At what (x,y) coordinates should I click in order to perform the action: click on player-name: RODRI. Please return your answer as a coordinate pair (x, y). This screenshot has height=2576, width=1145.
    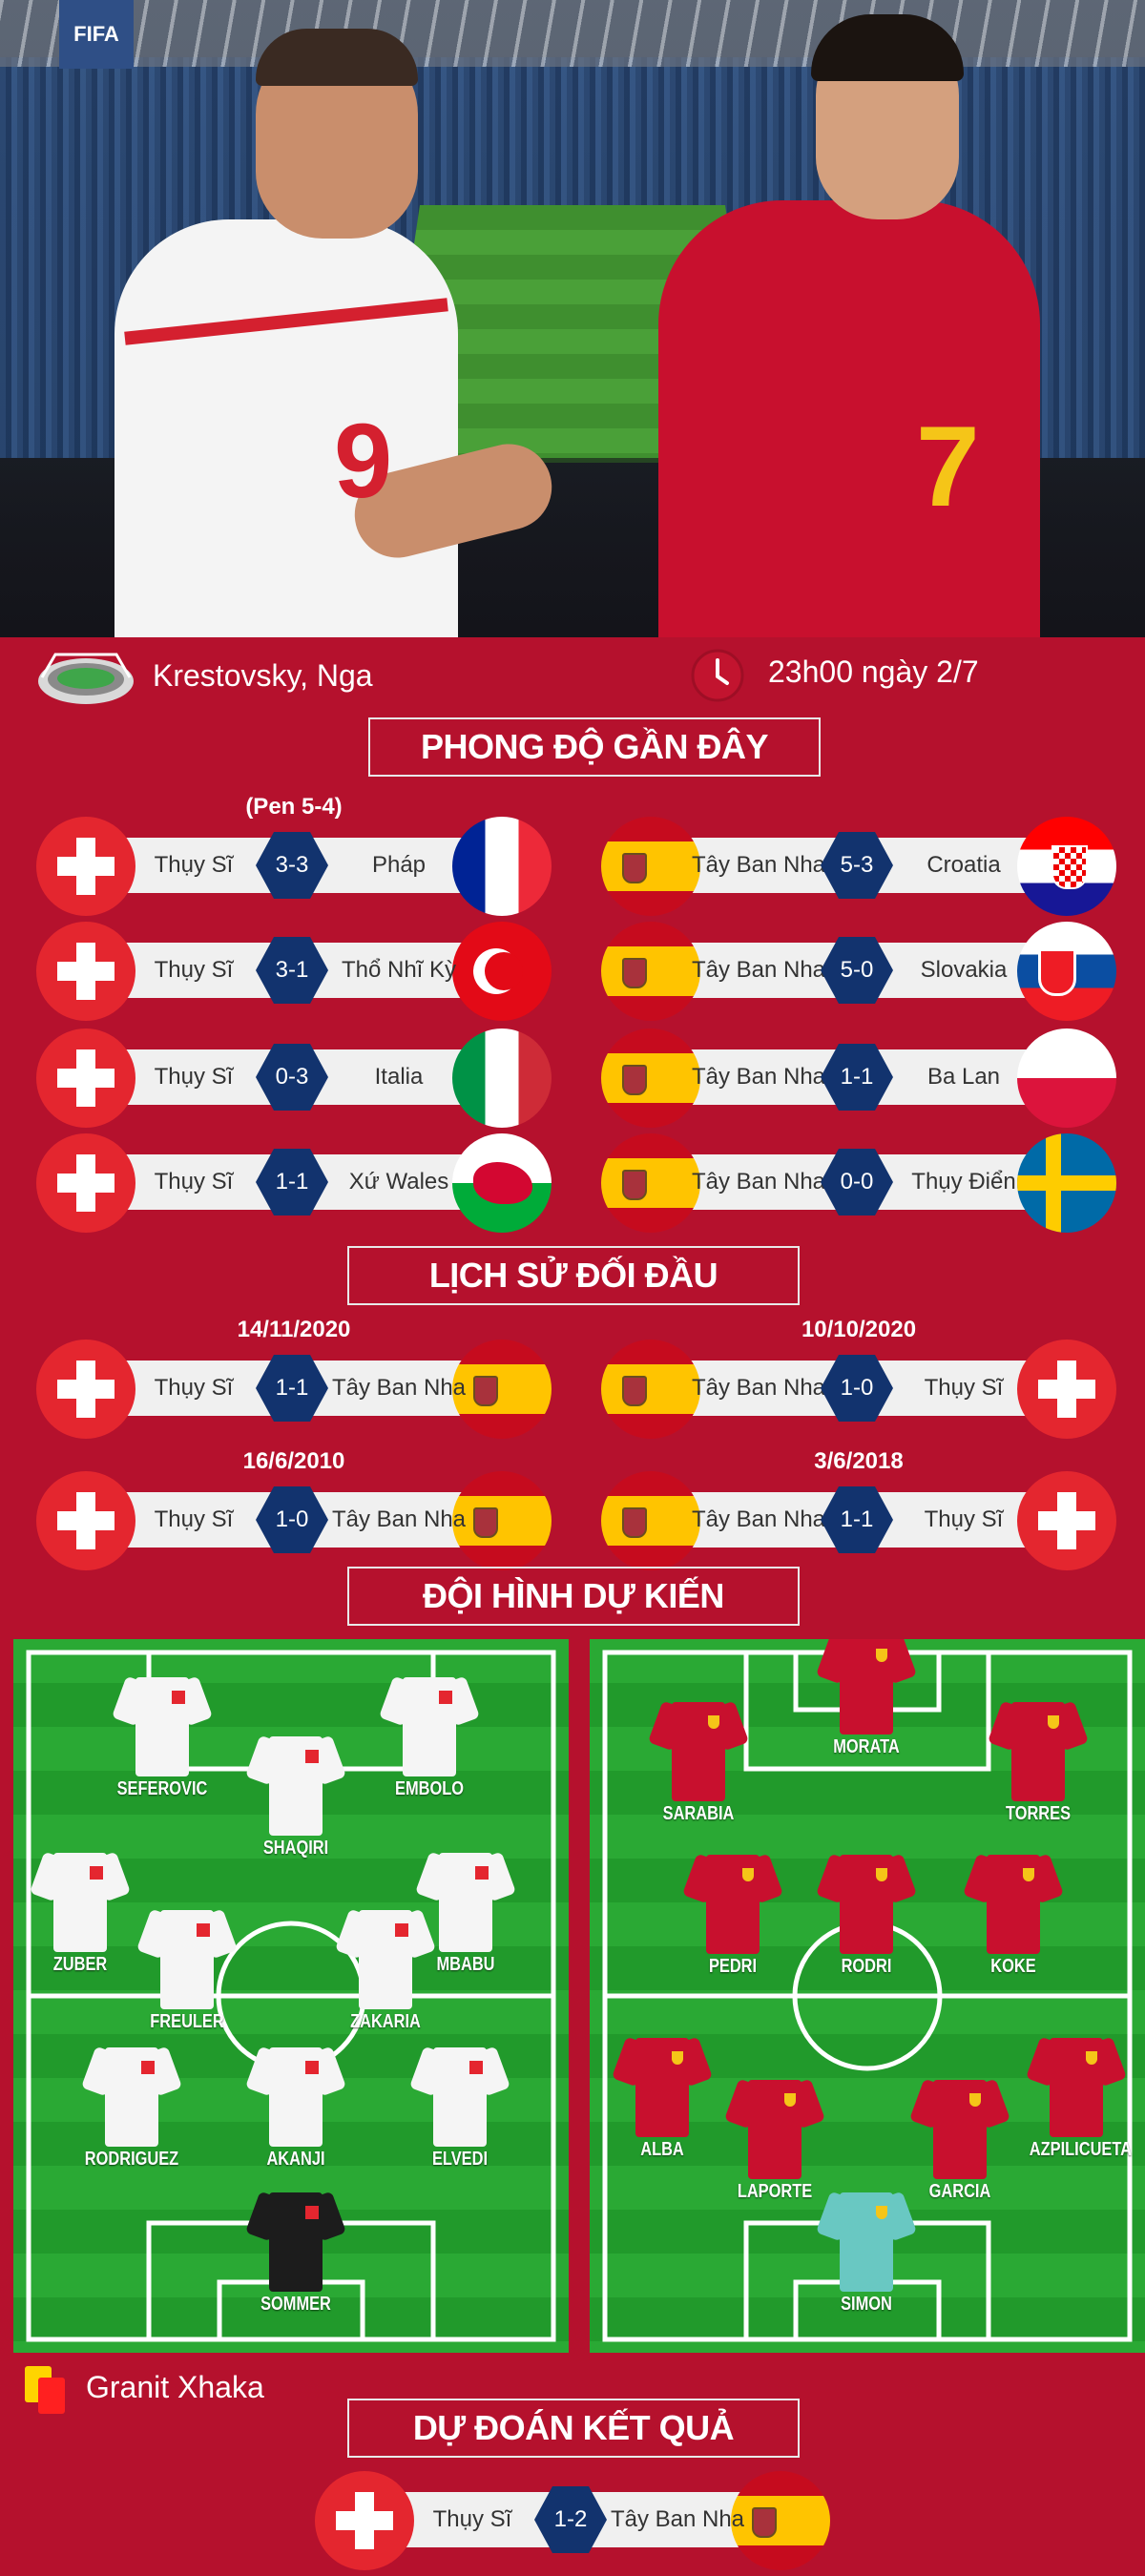
    Looking at the image, I should click on (866, 1966).